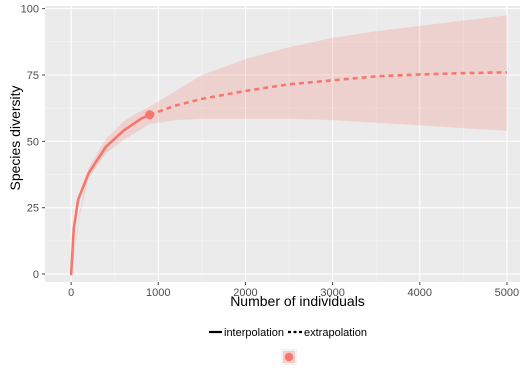  What do you see at coordinates (297, 301) in the screenshot?
I see `x-axis-title: Number of individuals` at bounding box center [297, 301].